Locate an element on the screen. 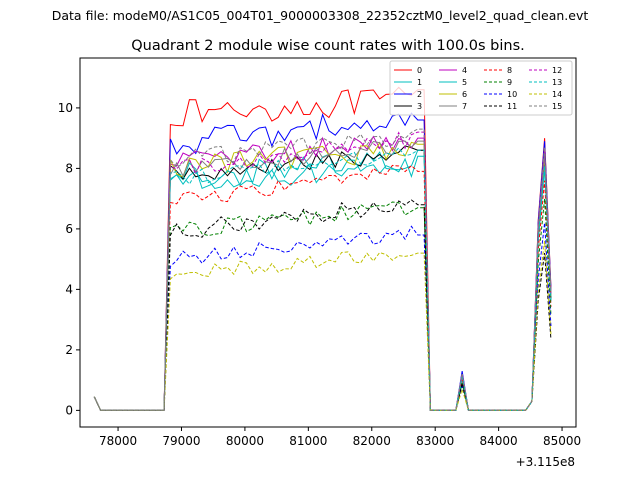 The height and width of the screenshot is (480, 640). y-axis: 0 2 4 6 8 10 is located at coordinates (69, 259).